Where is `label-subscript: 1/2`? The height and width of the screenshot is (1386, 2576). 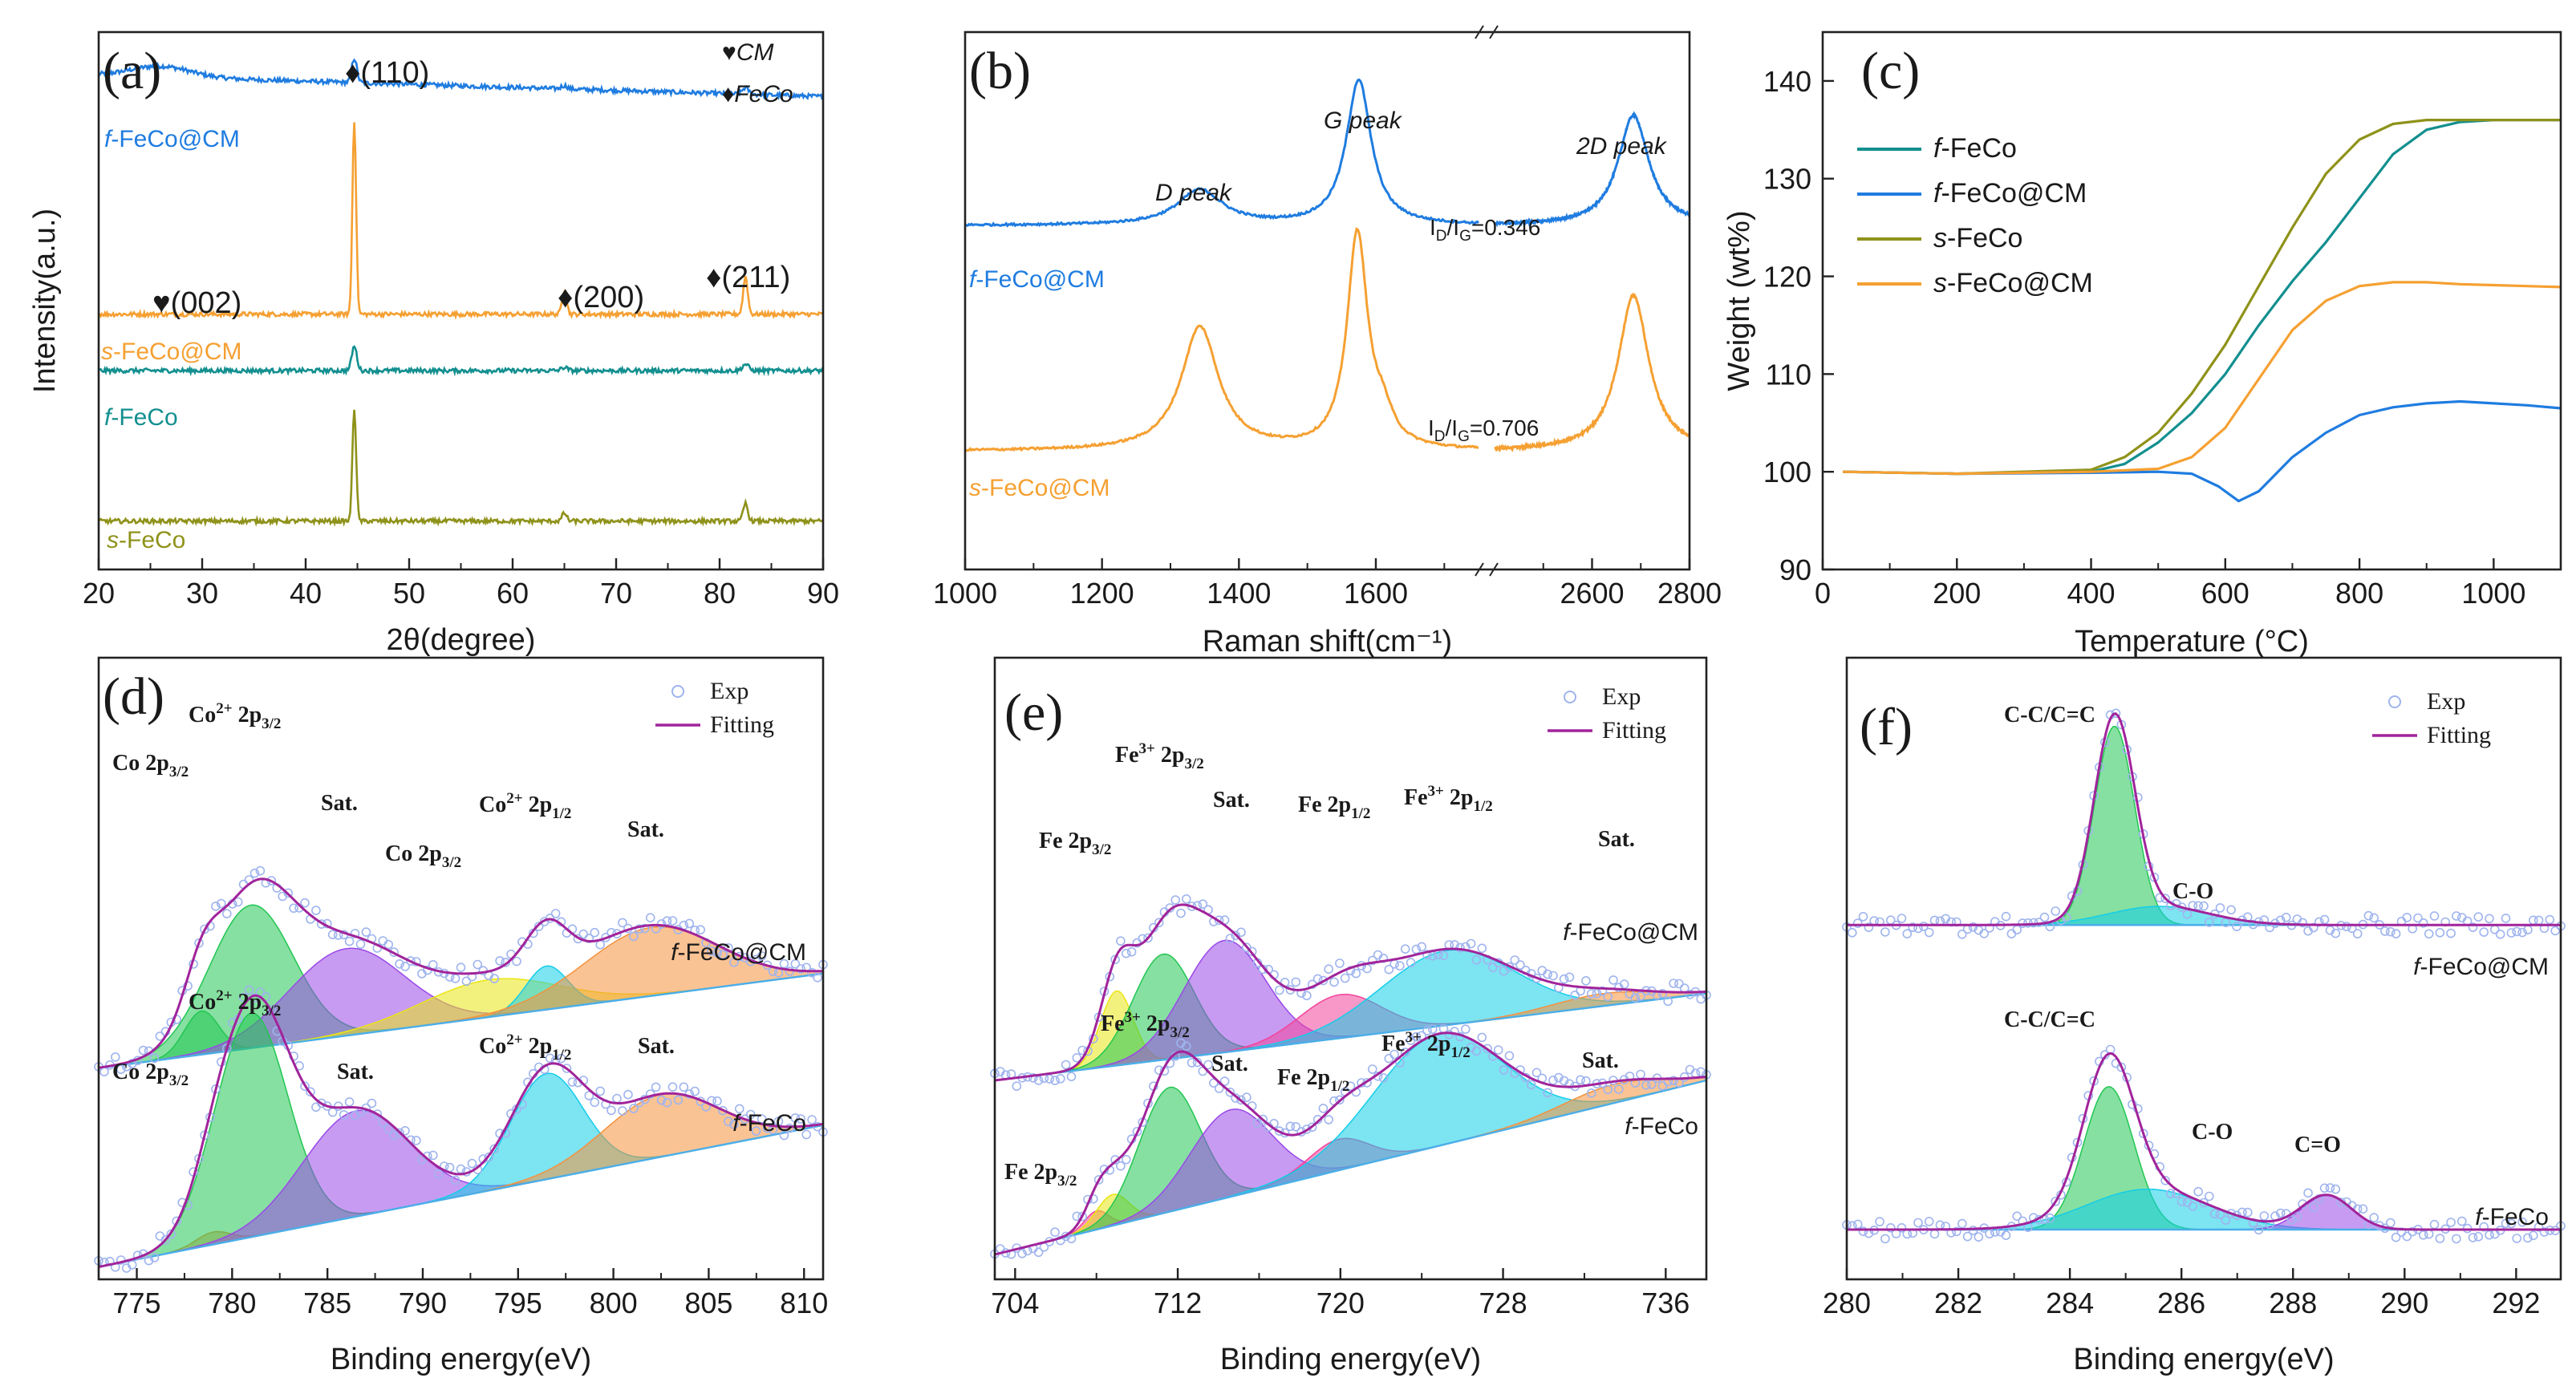 label-subscript: 1/2 is located at coordinates (561, 1055).